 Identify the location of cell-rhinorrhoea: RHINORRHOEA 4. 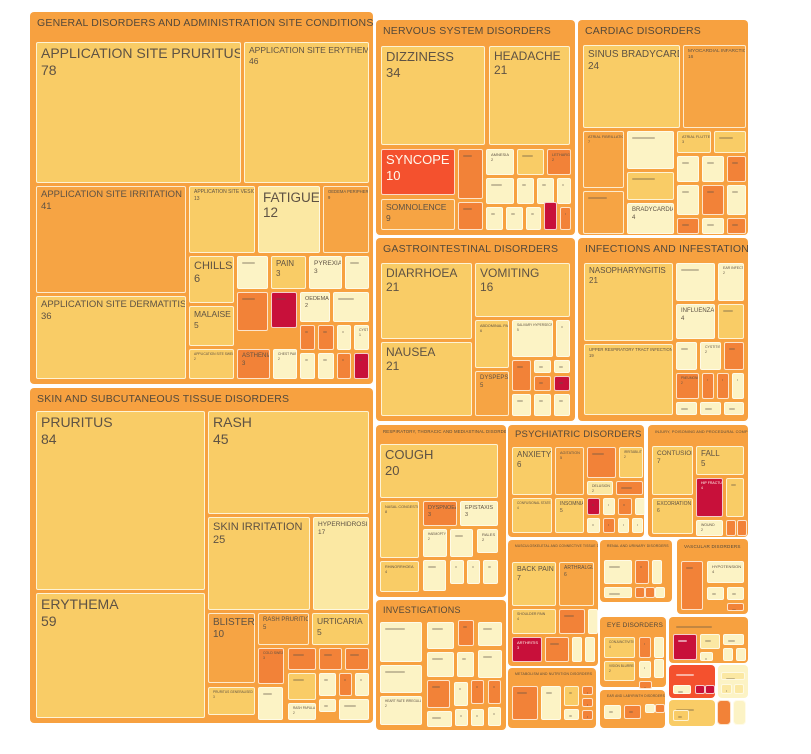
(399, 576).